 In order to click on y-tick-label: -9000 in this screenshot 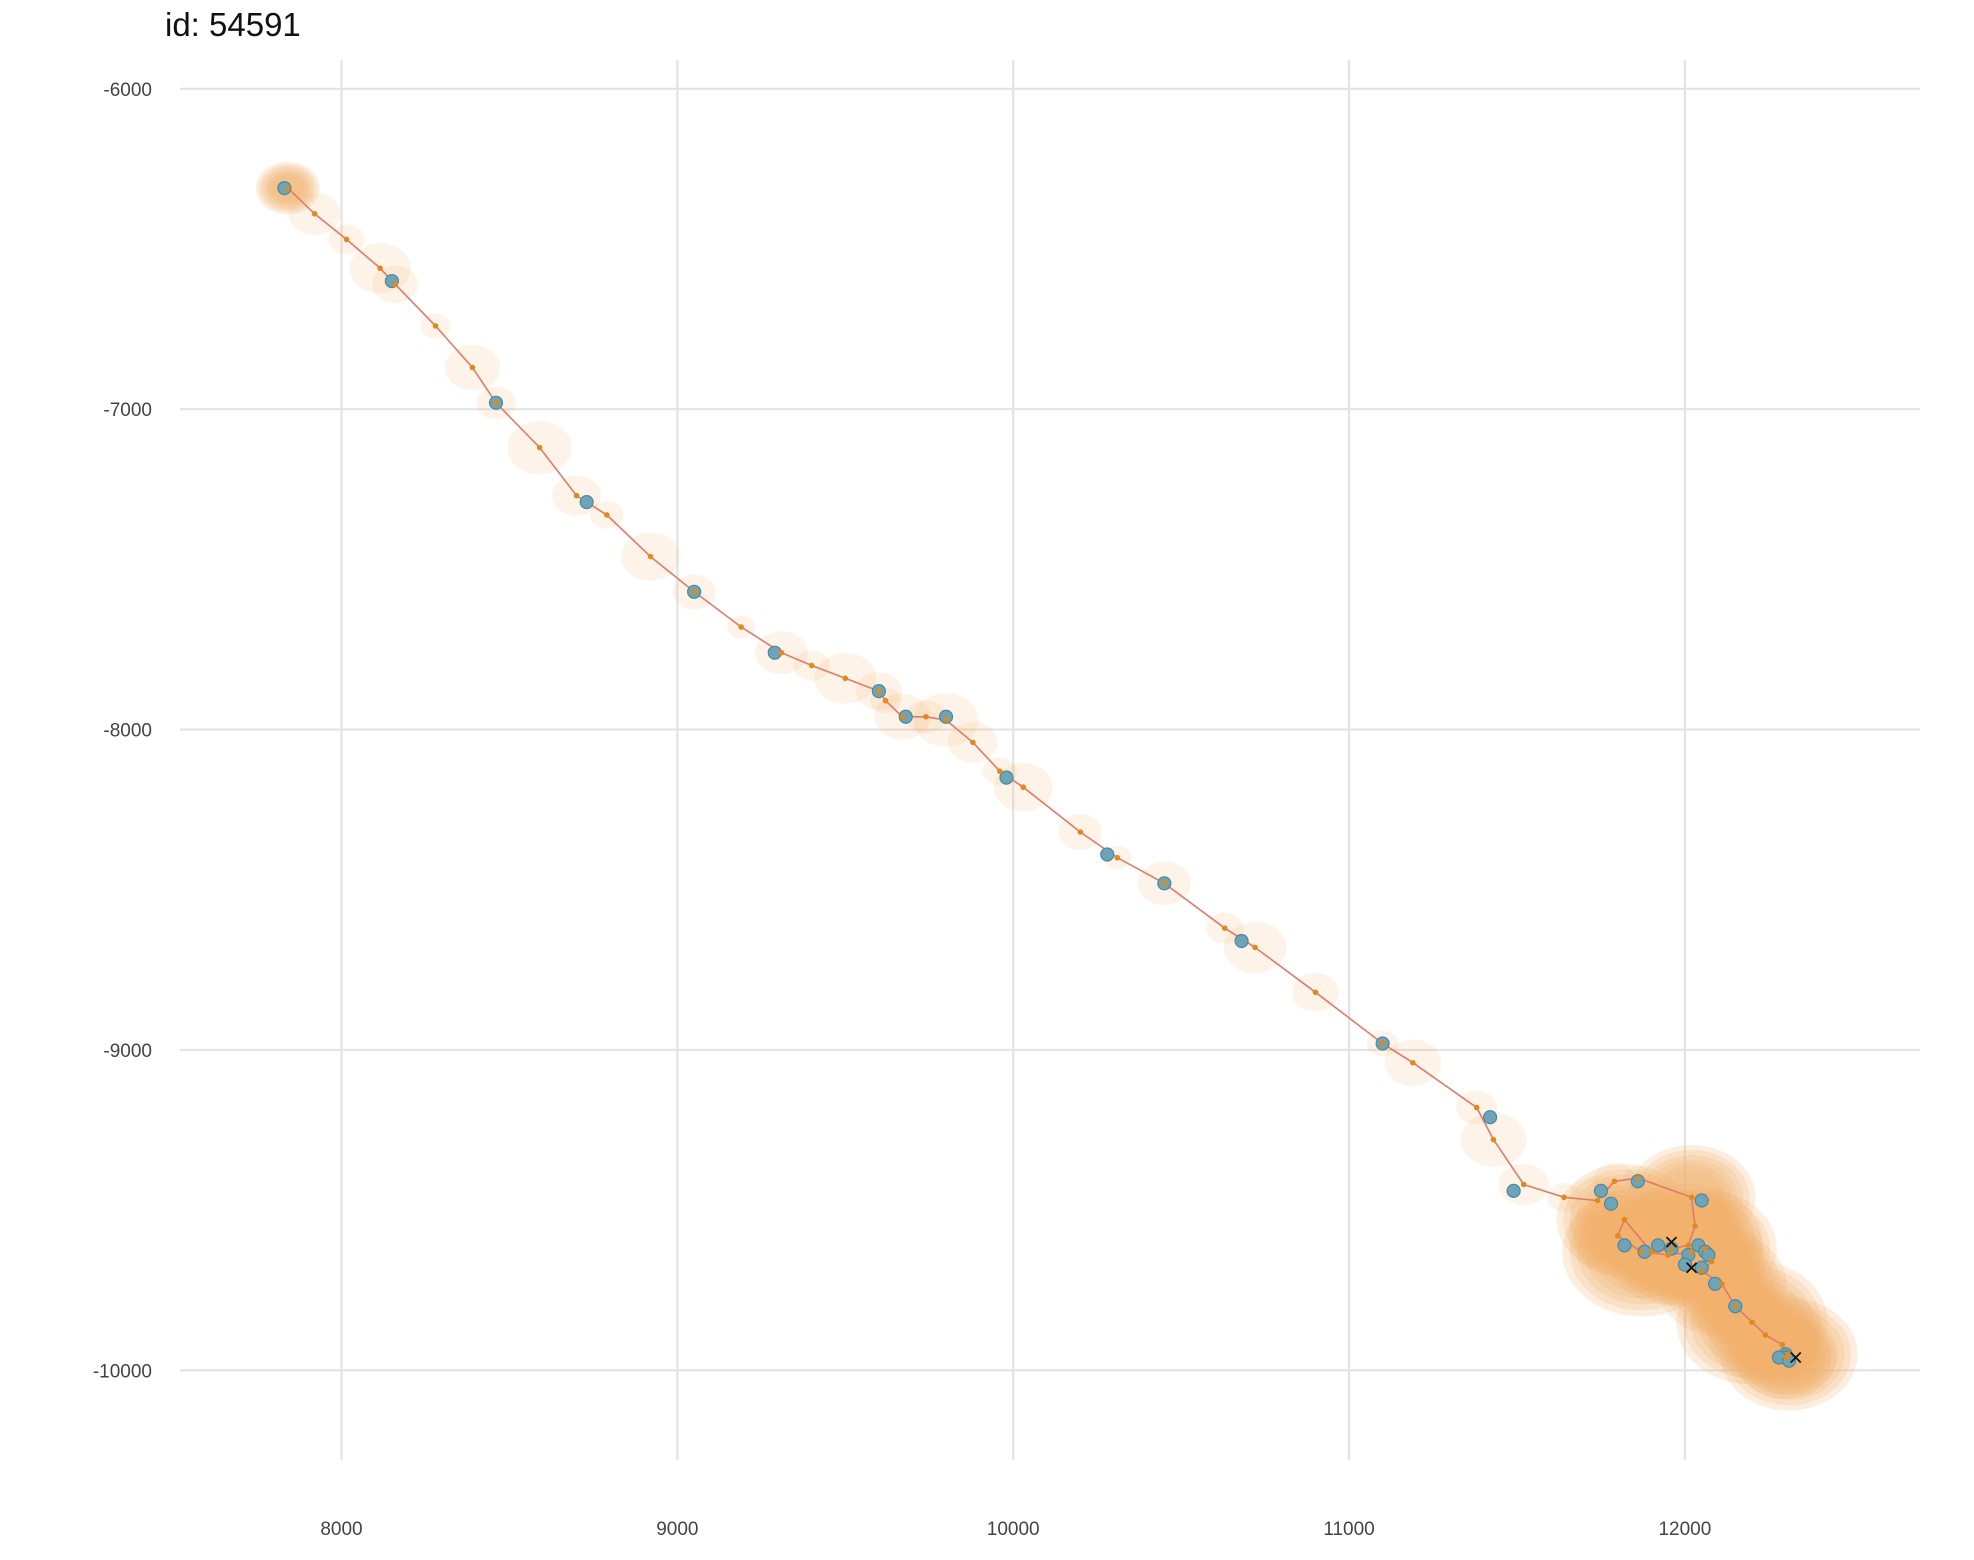, I will do `click(127, 1051)`.